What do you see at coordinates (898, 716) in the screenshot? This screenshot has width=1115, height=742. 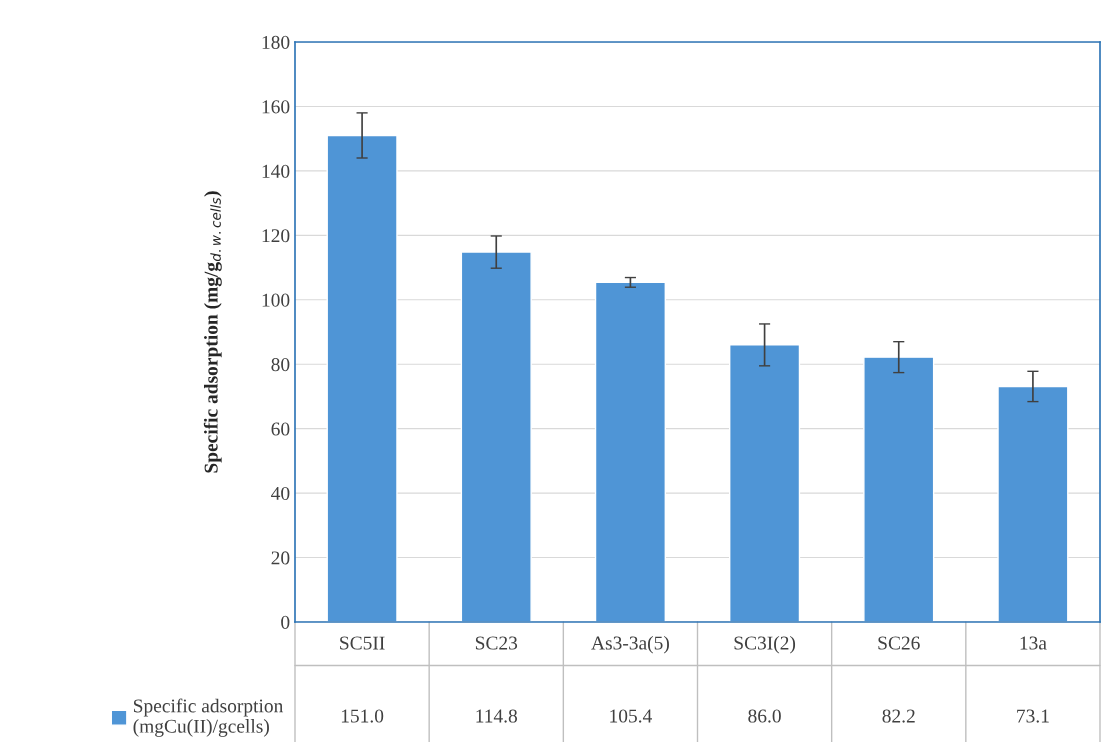 I see `data-label: 82.2` at bounding box center [898, 716].